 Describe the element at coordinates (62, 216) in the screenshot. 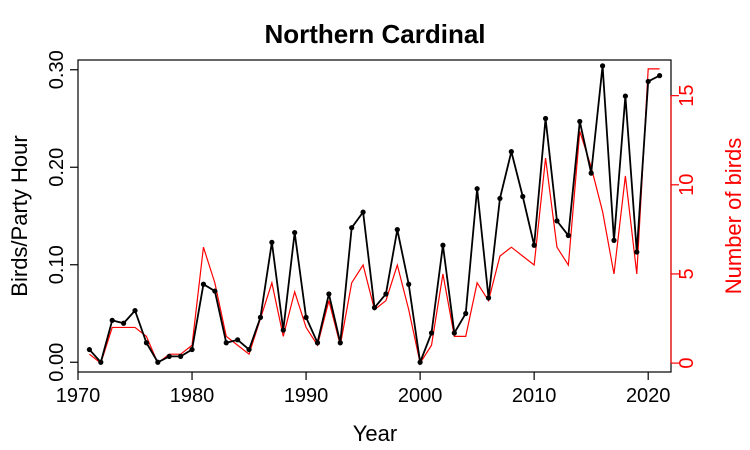

I see `y-axis-left: 0.00 0.10 0.20 0.30` at that location.